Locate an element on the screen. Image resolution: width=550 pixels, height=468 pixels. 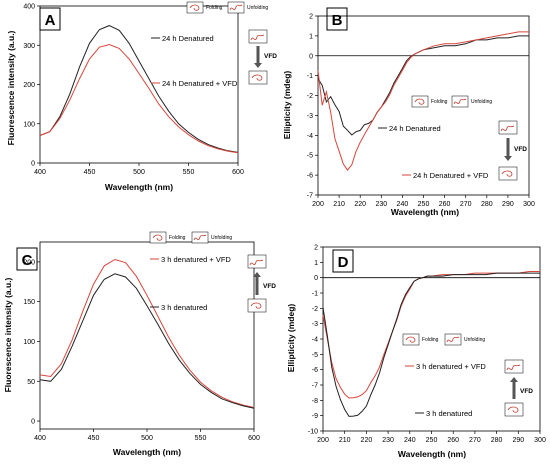
y-tick-label: -8 is located at coordinates (315, 401).